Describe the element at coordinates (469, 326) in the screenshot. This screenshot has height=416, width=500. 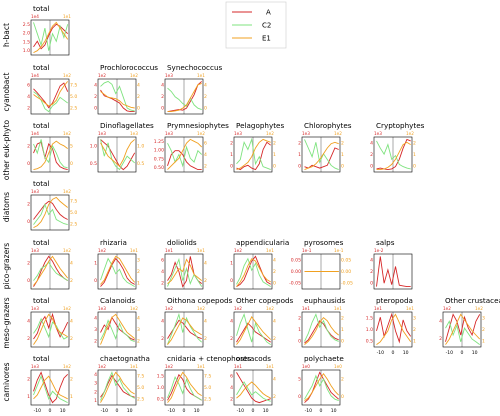
I see `panel-meso-grazers-other-crustaceans: Other crustaceans1e2 1e2 2 4 1 2 3 -10 0 10` at that location.